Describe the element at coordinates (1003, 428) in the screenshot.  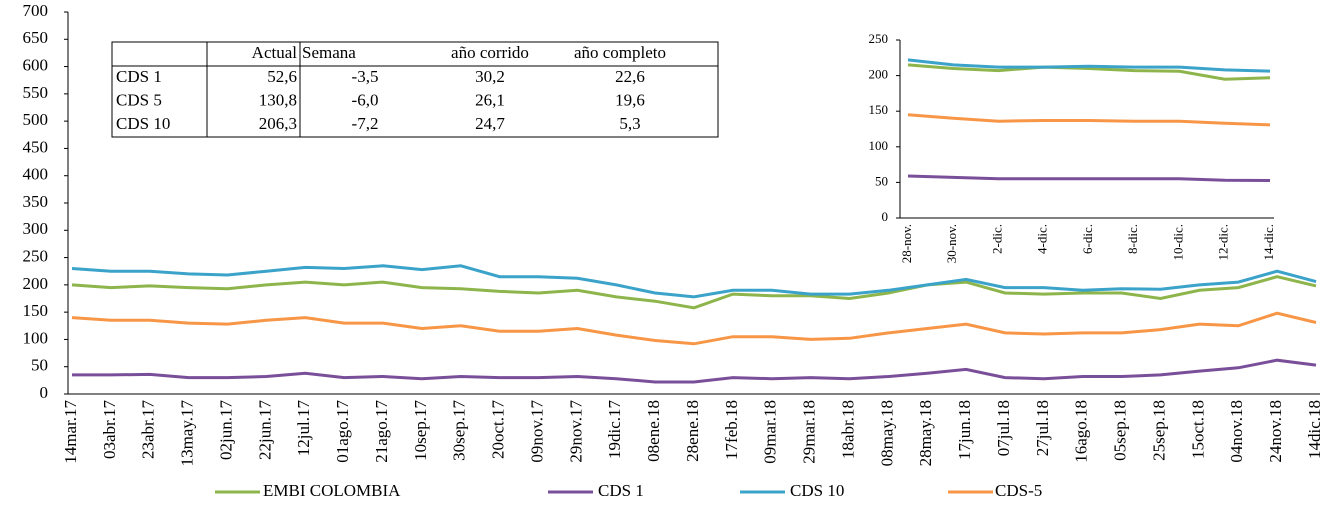
I see `x-tick-label: 07jul.18` at that location.